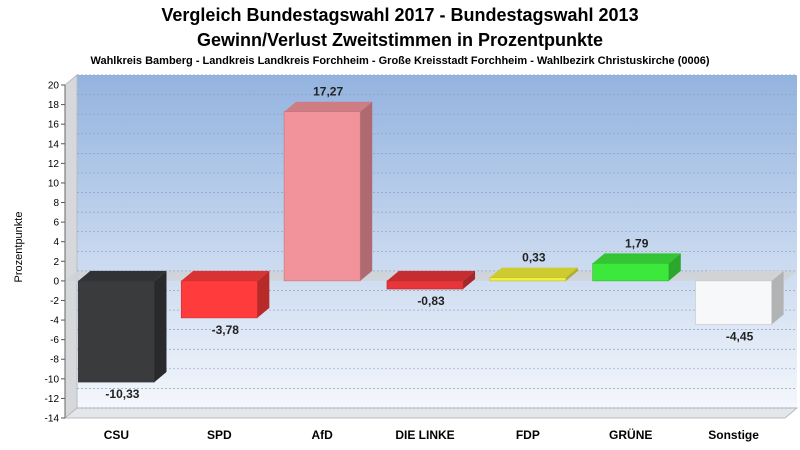  Describe the element at coordinates (52, 419) in the screenshot. I see `y-tick-label: -14` at that location.